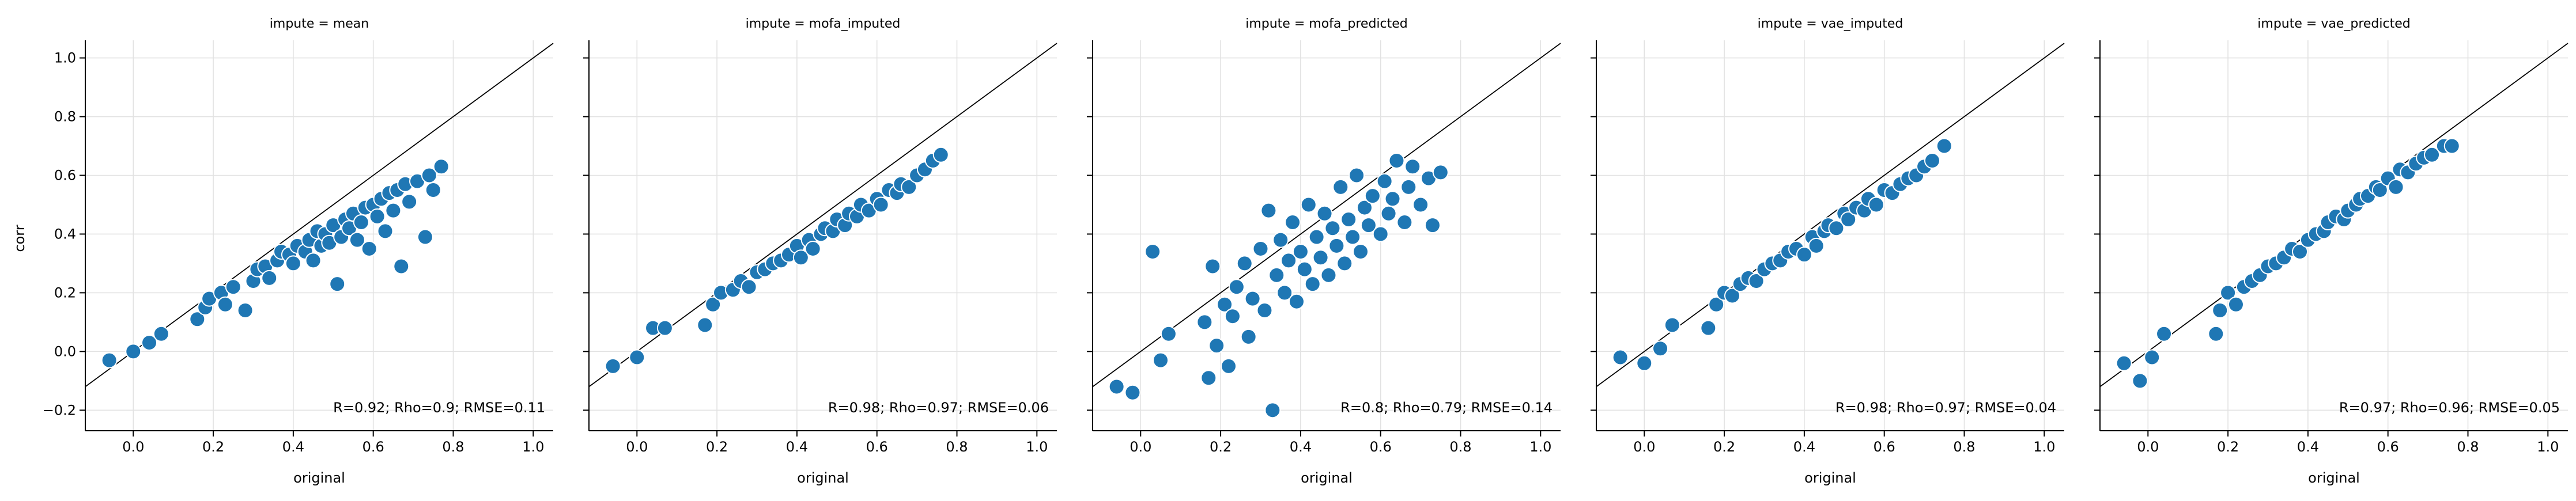 This screenshot has width=2576, height=501. I want to click on stats-annotation: R=0.8; Rho=0.79; RMSE=0.14, so click(1446, 408).